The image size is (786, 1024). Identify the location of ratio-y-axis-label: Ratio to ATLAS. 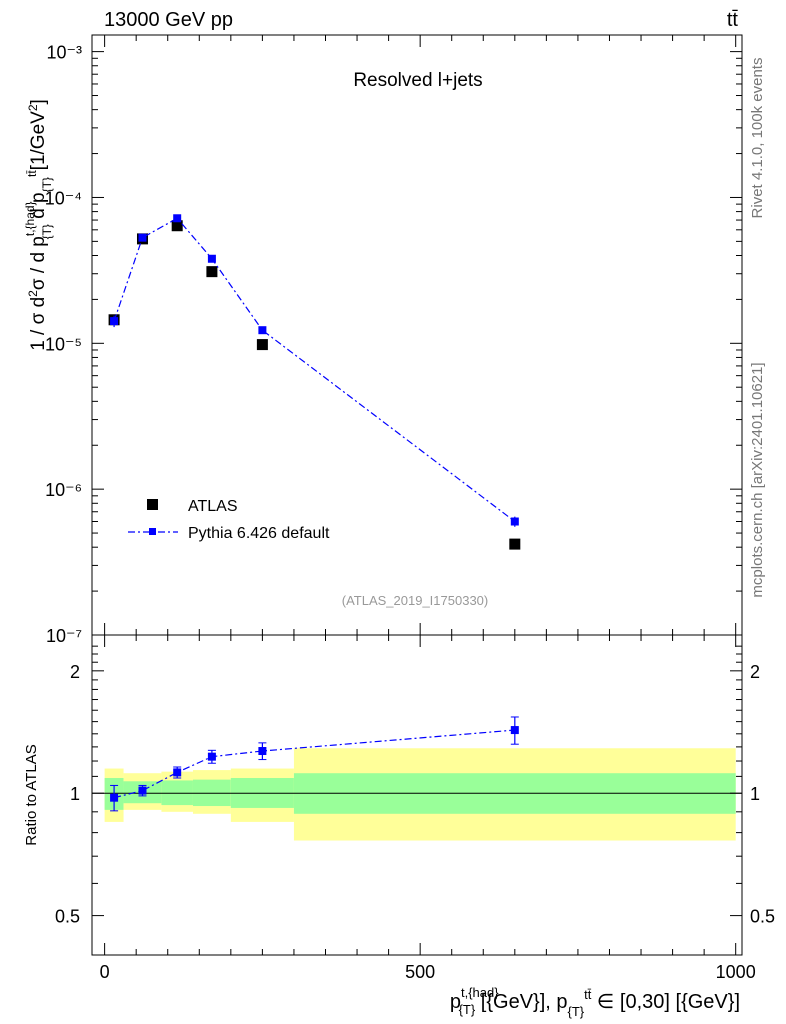
(31, 794).